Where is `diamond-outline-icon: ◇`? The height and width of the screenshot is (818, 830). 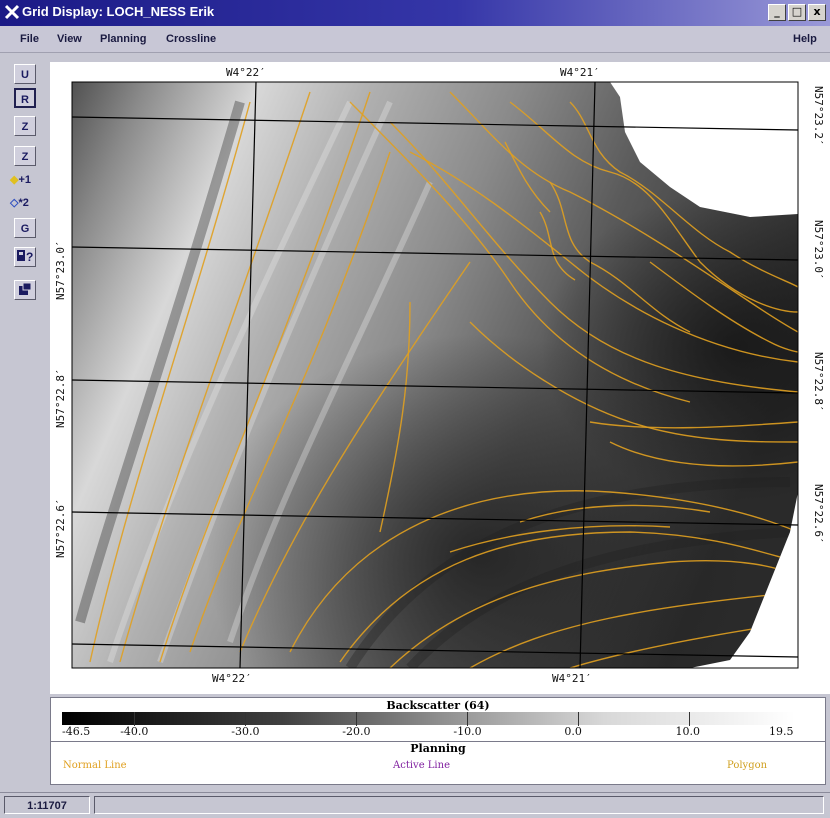
diamond-outline-icon: ◇ is located at coordinates (14, 203).